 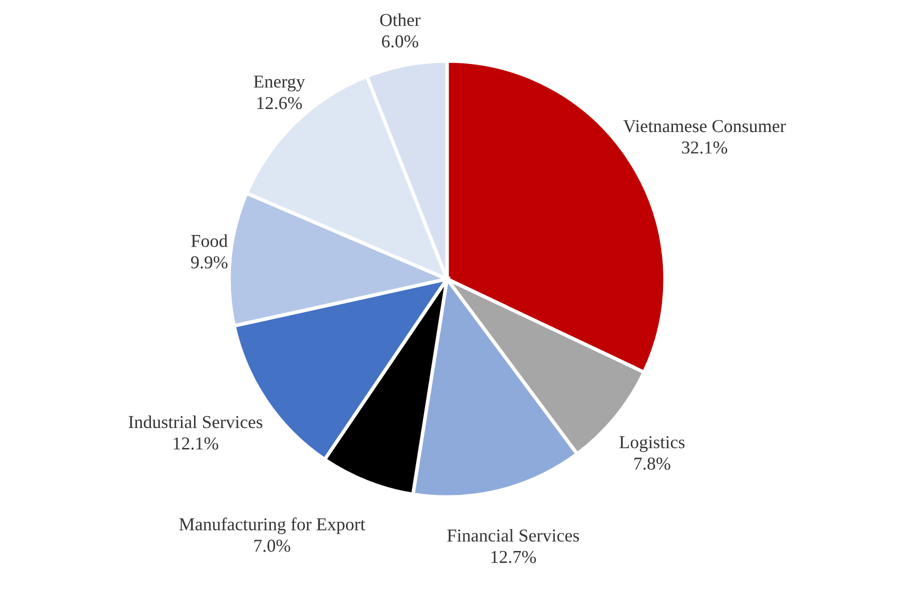 I want to click on data-label: 7.0%, so click(x=272, y=546).